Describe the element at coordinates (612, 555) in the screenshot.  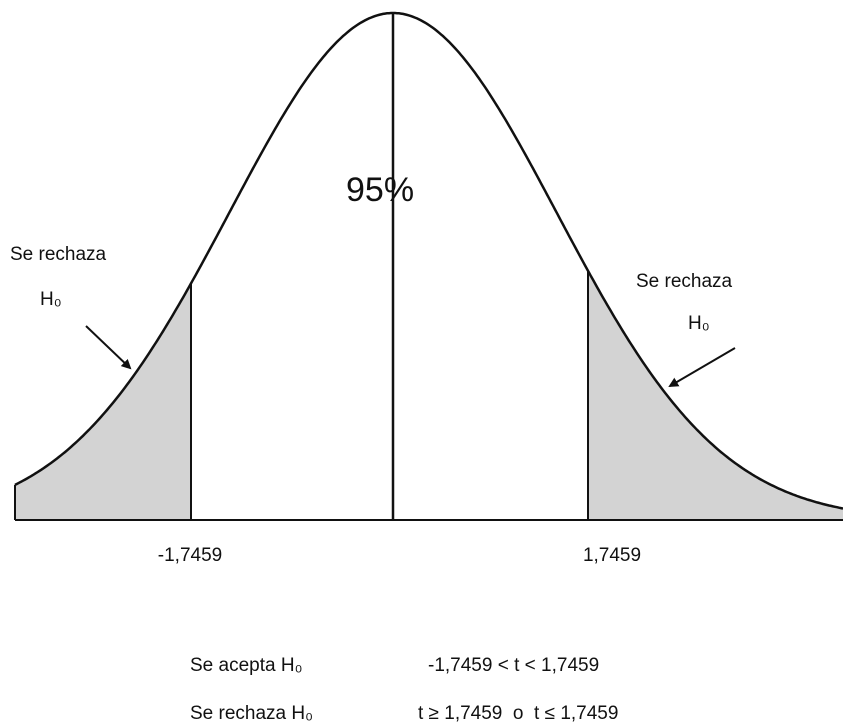
I see `critical-value: 1,7459` at that location.